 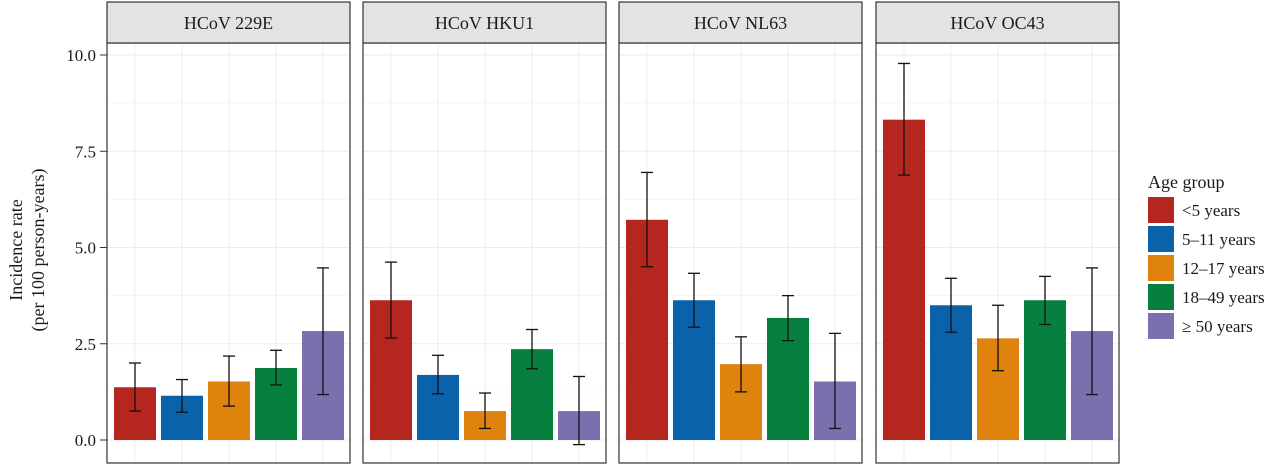 I want to click on panel-title: HCoV OC43, so click(x=997, y=23).